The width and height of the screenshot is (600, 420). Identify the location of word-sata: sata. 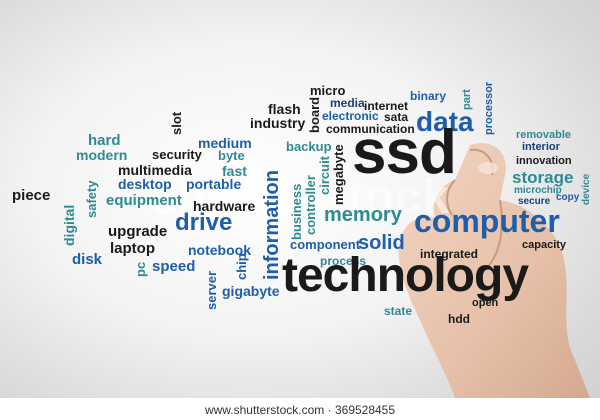
(396, 117).